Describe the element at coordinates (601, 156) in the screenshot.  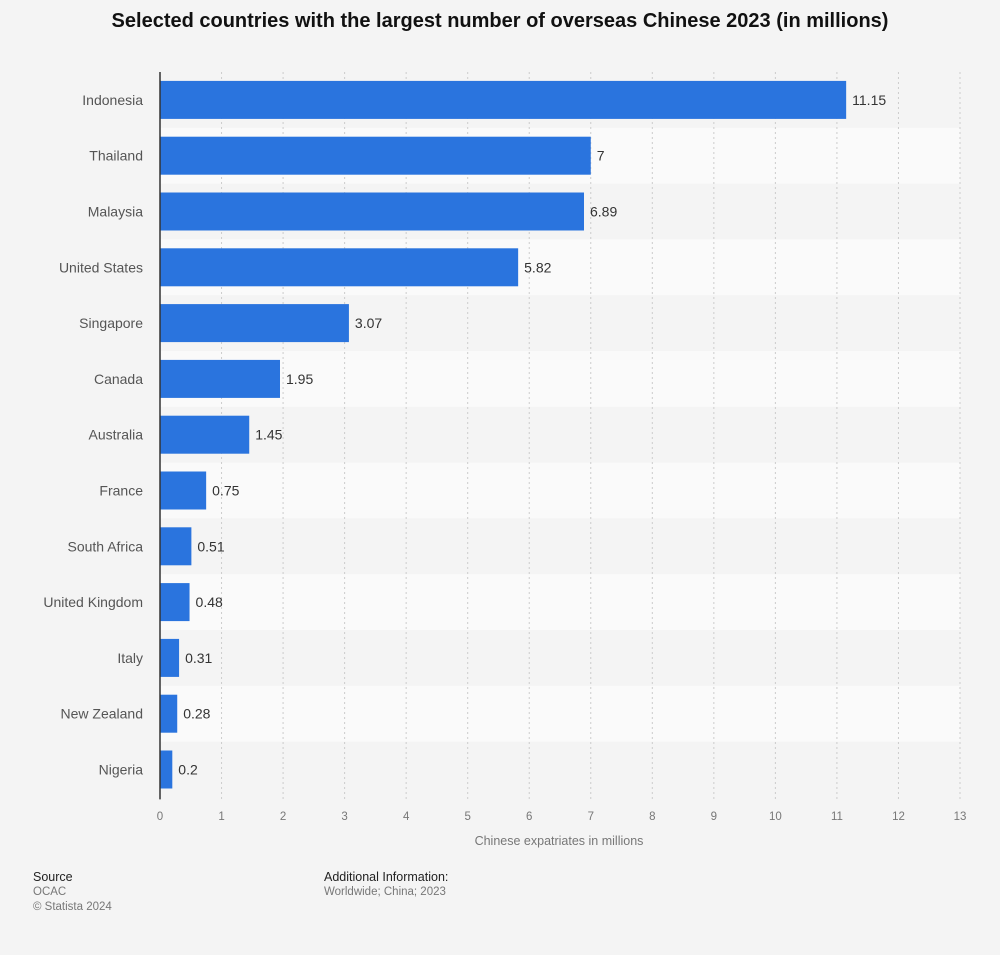
I see `value-label: 7` at that location.